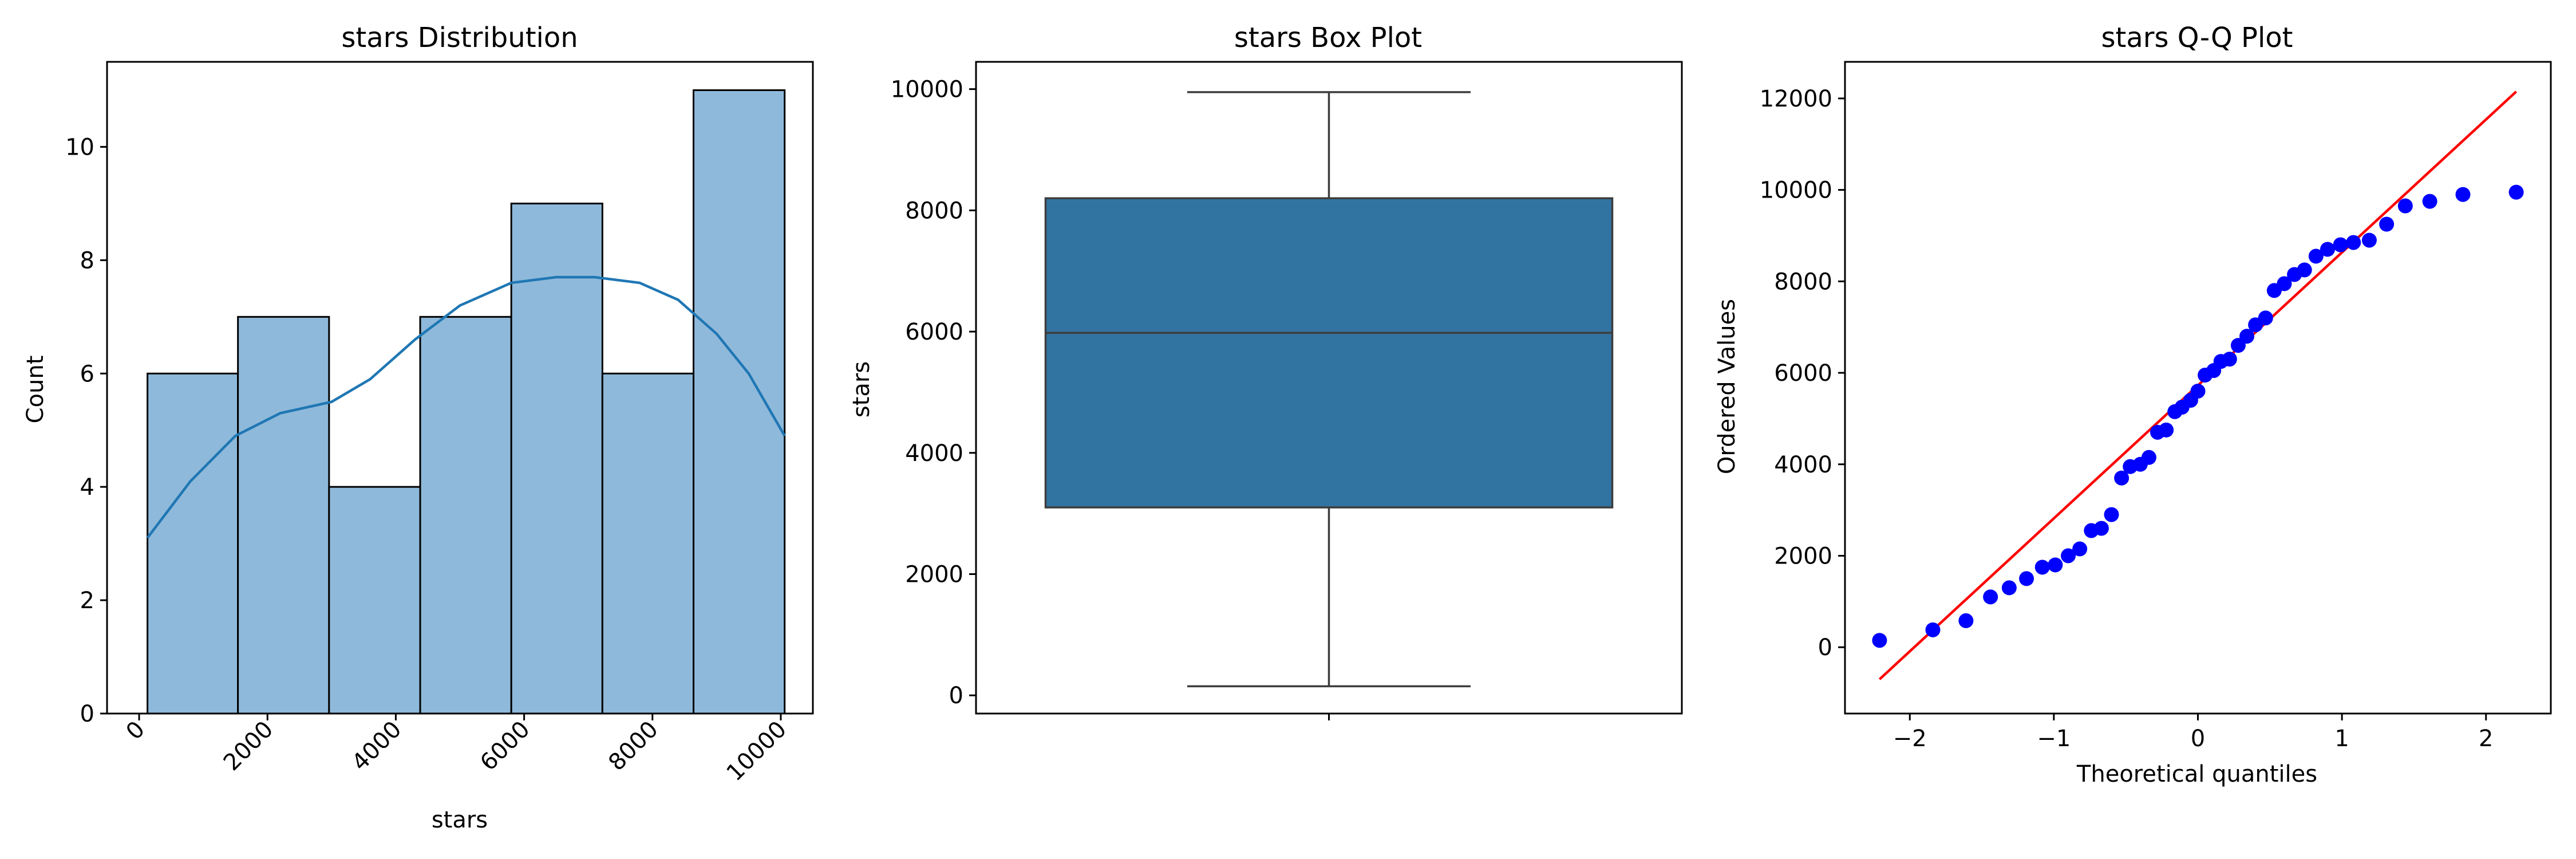  What do you see at coordinates (249, 746) in the screenshot?
I see `x-tick-label: 2000` at bounding box center [249, 746].